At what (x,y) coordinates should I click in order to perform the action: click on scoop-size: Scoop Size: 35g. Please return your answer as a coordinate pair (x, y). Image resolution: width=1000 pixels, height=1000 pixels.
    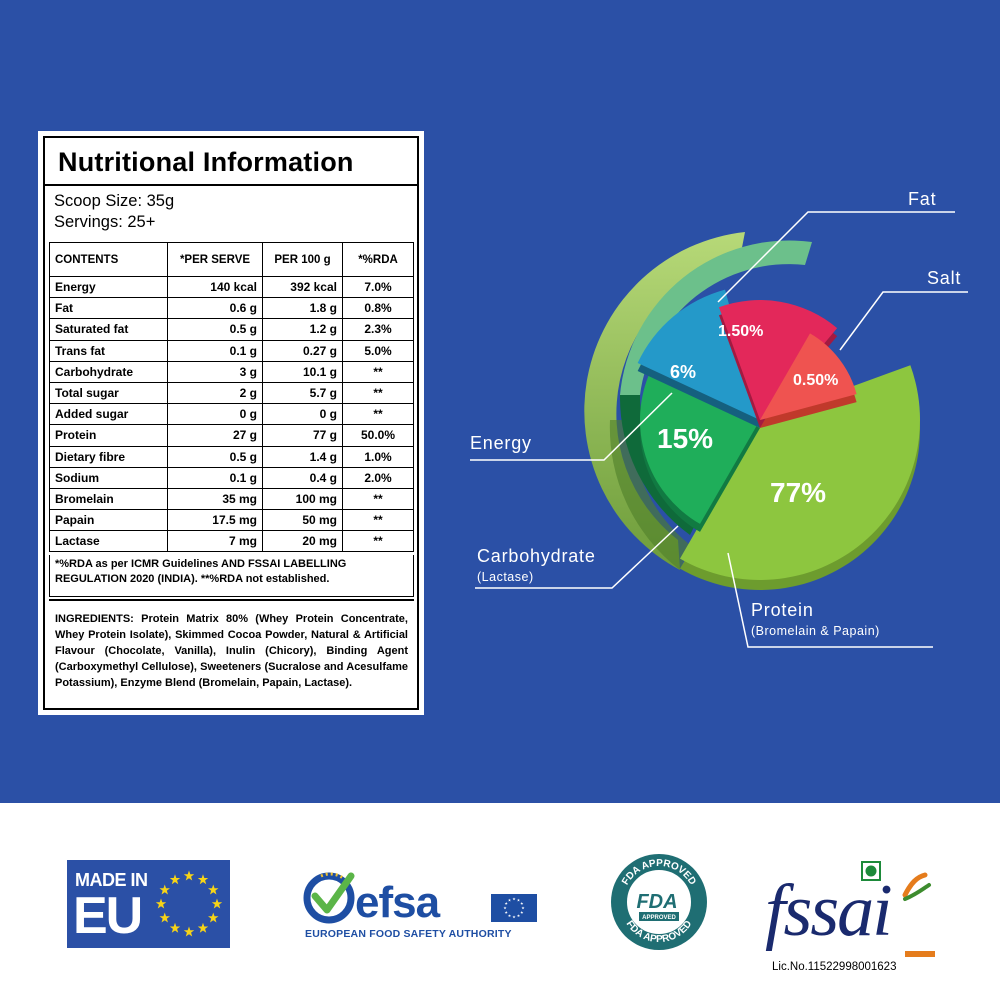
    Looking at the image, I should click on (114, 201).